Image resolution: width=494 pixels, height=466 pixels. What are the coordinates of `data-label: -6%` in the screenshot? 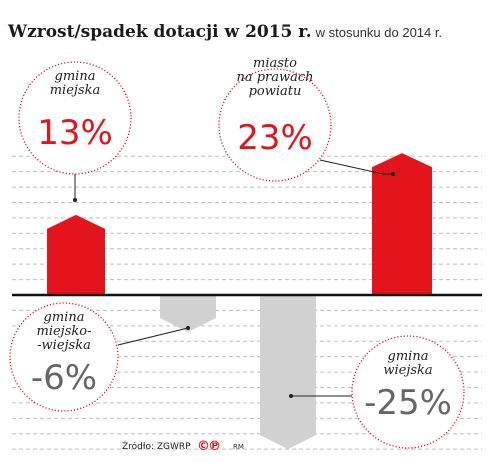 It's located at (64, 378).